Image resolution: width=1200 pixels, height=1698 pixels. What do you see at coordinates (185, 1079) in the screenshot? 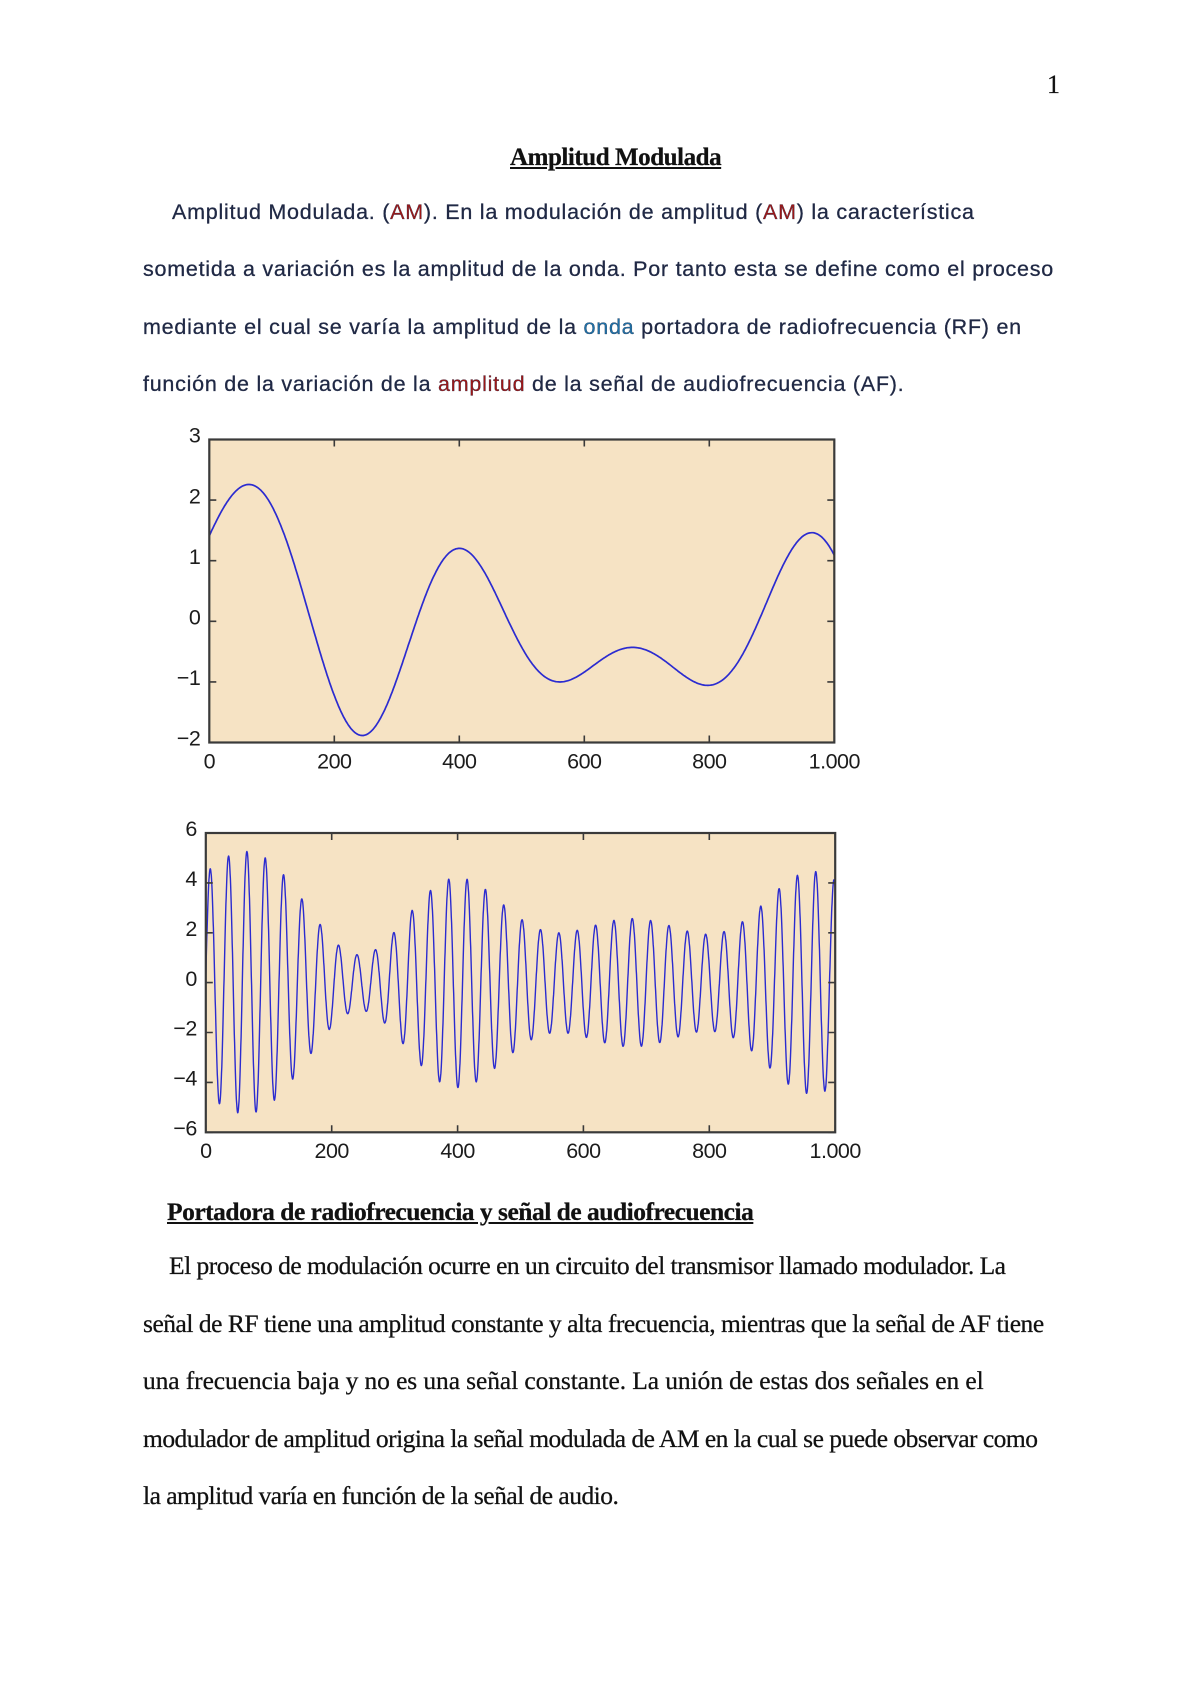
I see `svg-text: −4` at bounding box center [185, 1079].